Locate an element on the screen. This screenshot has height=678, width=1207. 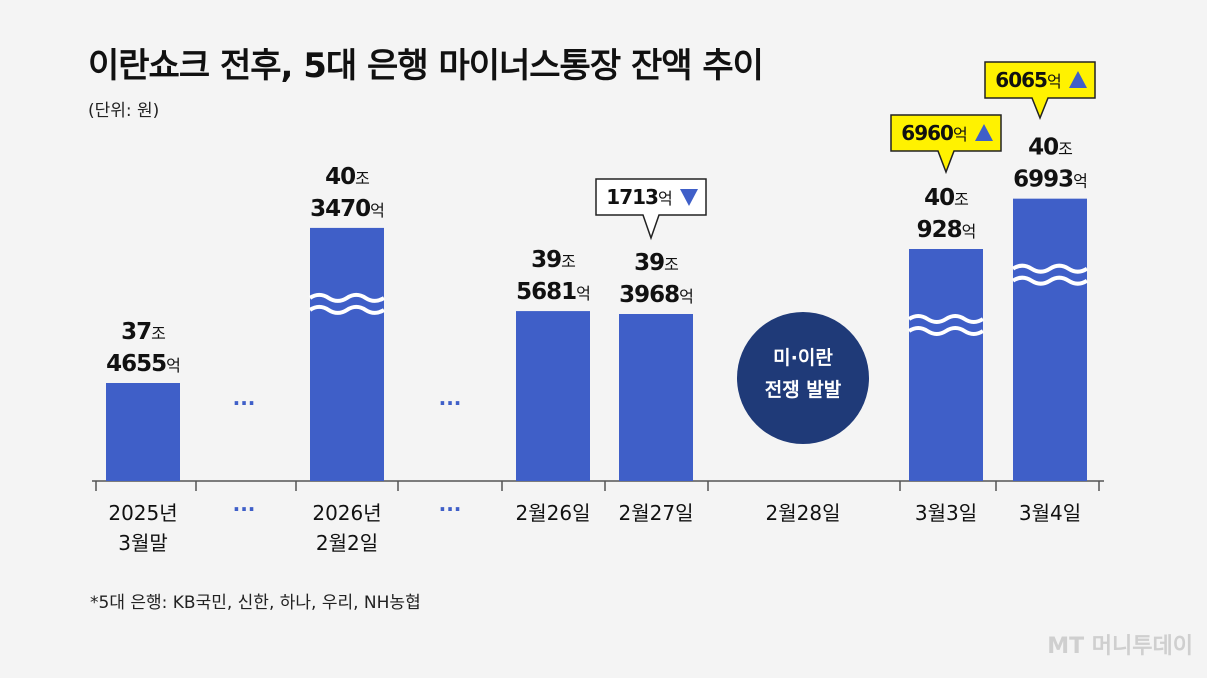
data-label-jo: 37조 is located at coordinates (143, 332).